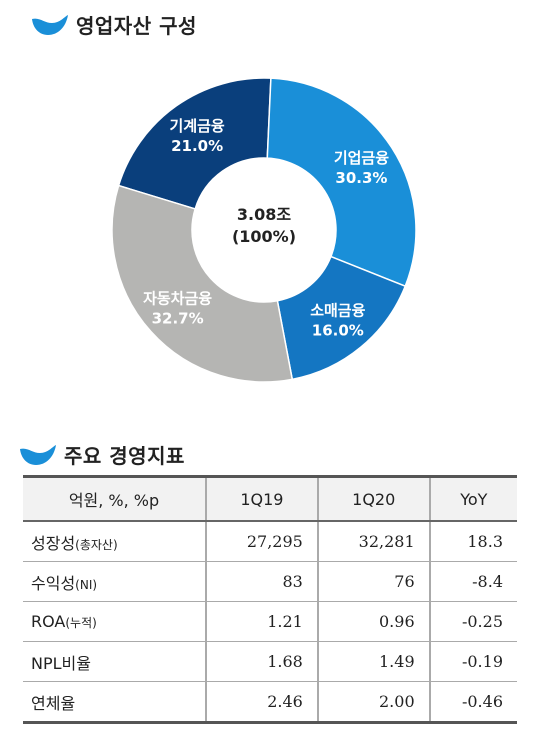  I want to click on section-title: 주요 경영지표, so click(124, 456).